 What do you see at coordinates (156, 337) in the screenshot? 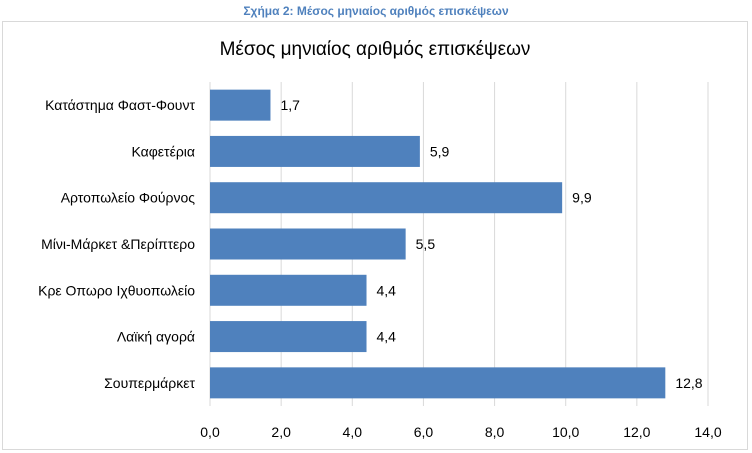
I see `category-label: Λαϊκή αγορά` at bounding box center [156, 337].